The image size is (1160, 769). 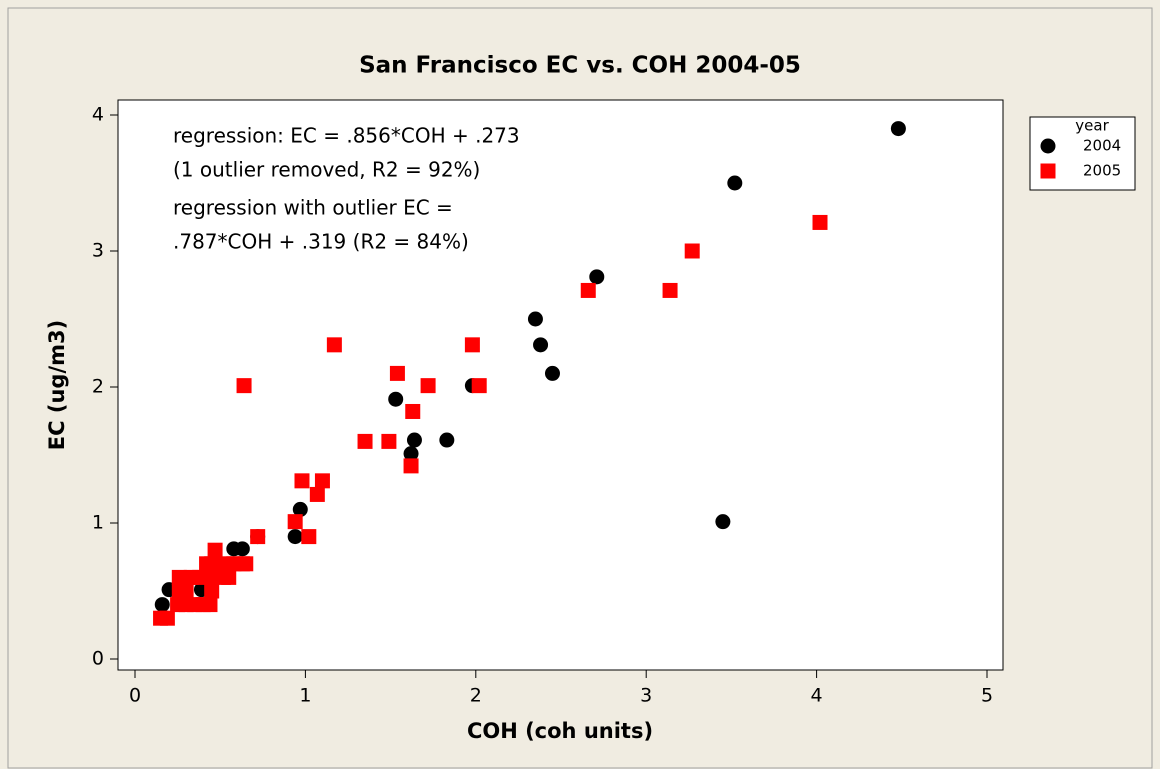 What do you see at coordinates (57, 385) in the screenshot?
I see `y-axis-label: EC (ug/m3)` at bounding box center [57, 385].